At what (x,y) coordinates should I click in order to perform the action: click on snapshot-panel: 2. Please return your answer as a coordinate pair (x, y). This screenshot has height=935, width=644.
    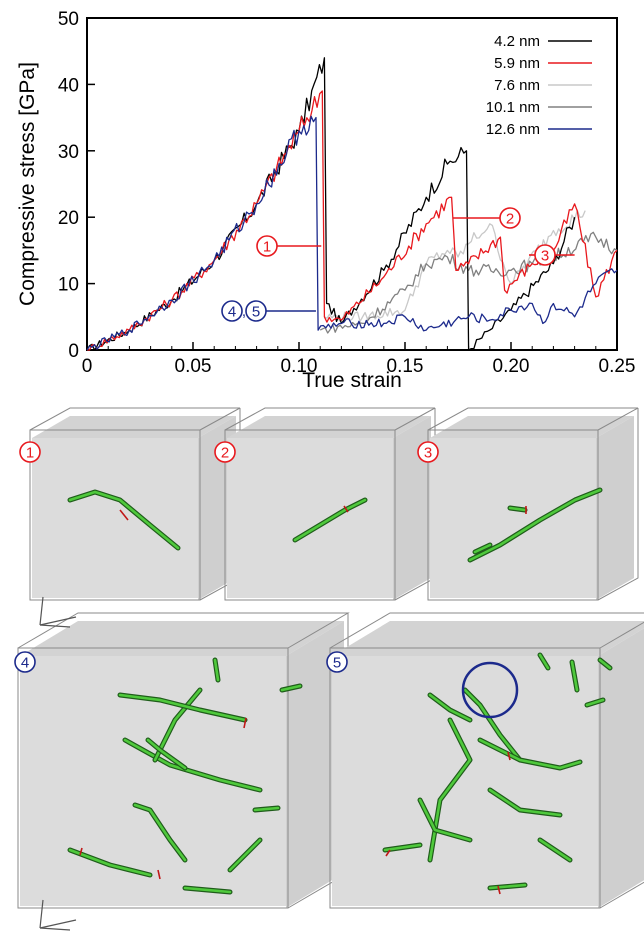
    Looking at the image, I should click on (325, 504).